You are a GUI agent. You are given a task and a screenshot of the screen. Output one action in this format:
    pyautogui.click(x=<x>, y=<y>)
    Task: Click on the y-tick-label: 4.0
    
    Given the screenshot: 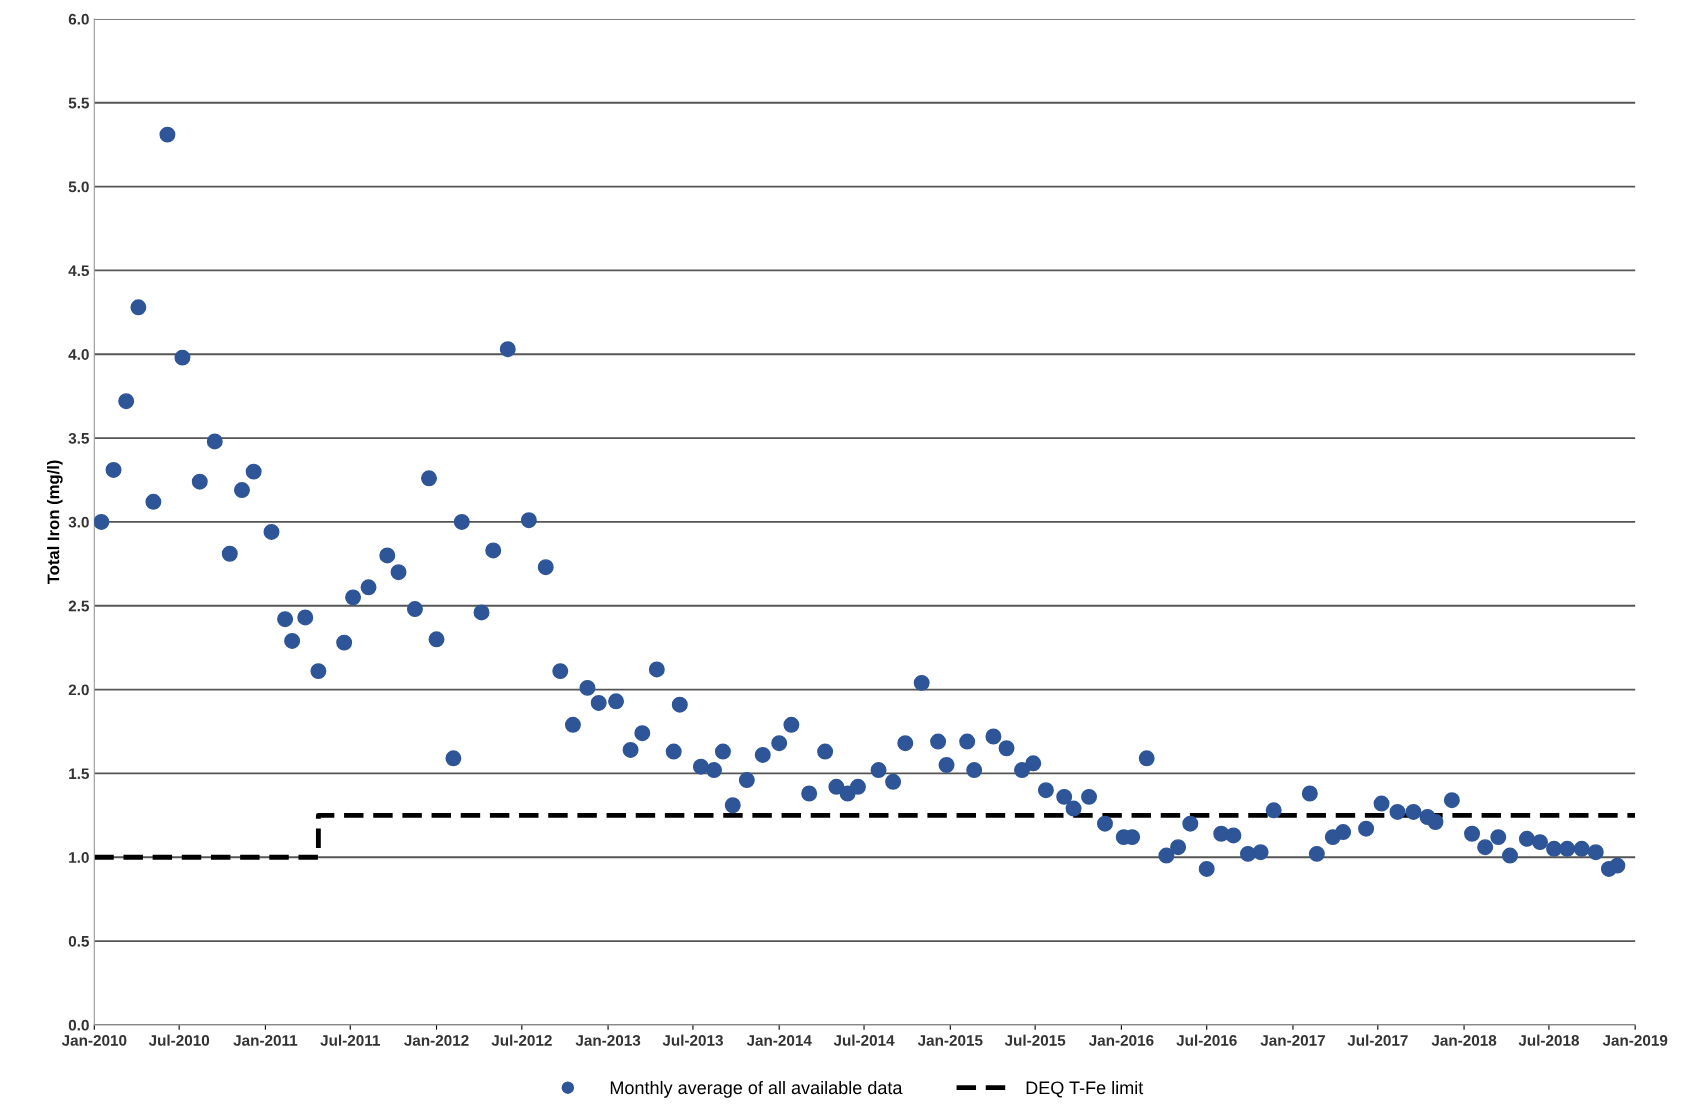 What is the action you would take?
    pyautogui.click(x=78, y=354)
    